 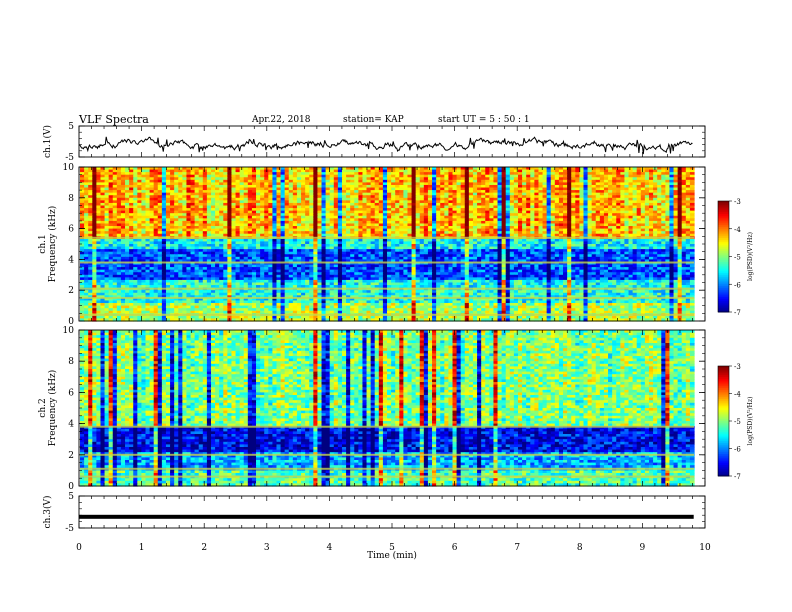 I want to click on ch3-waveform-line, so click(x=386, y=517).